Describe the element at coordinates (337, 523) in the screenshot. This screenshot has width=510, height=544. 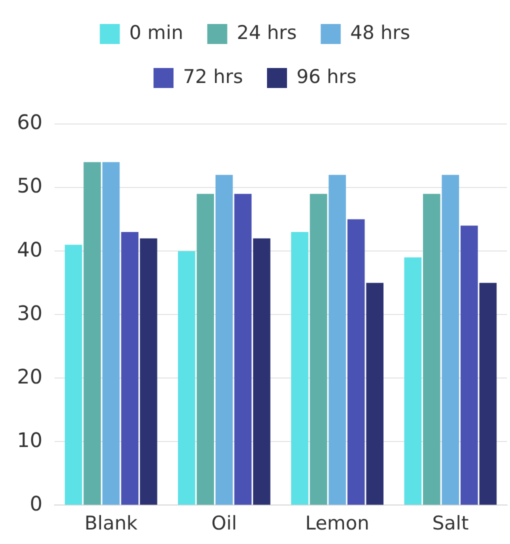
I see `x-tick-label: Lemon` at that location.